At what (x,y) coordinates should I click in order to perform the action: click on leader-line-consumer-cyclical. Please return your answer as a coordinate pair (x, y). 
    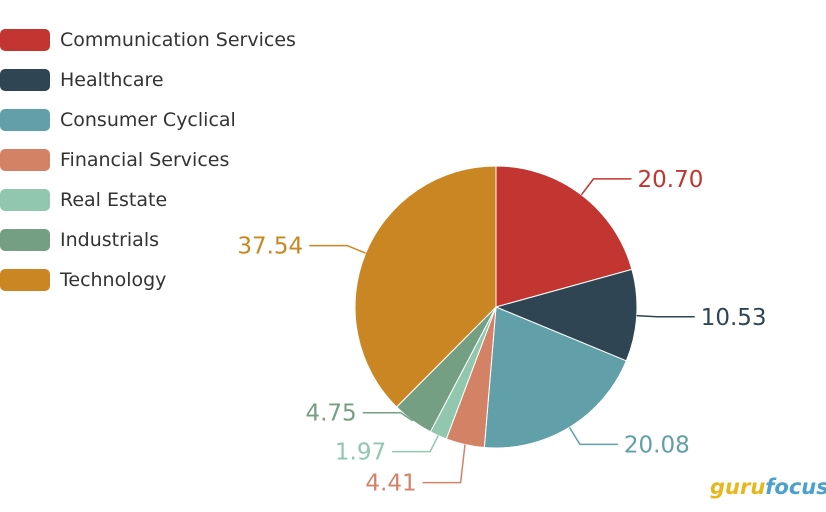
    Looking at the image, I should click on (593, 436).